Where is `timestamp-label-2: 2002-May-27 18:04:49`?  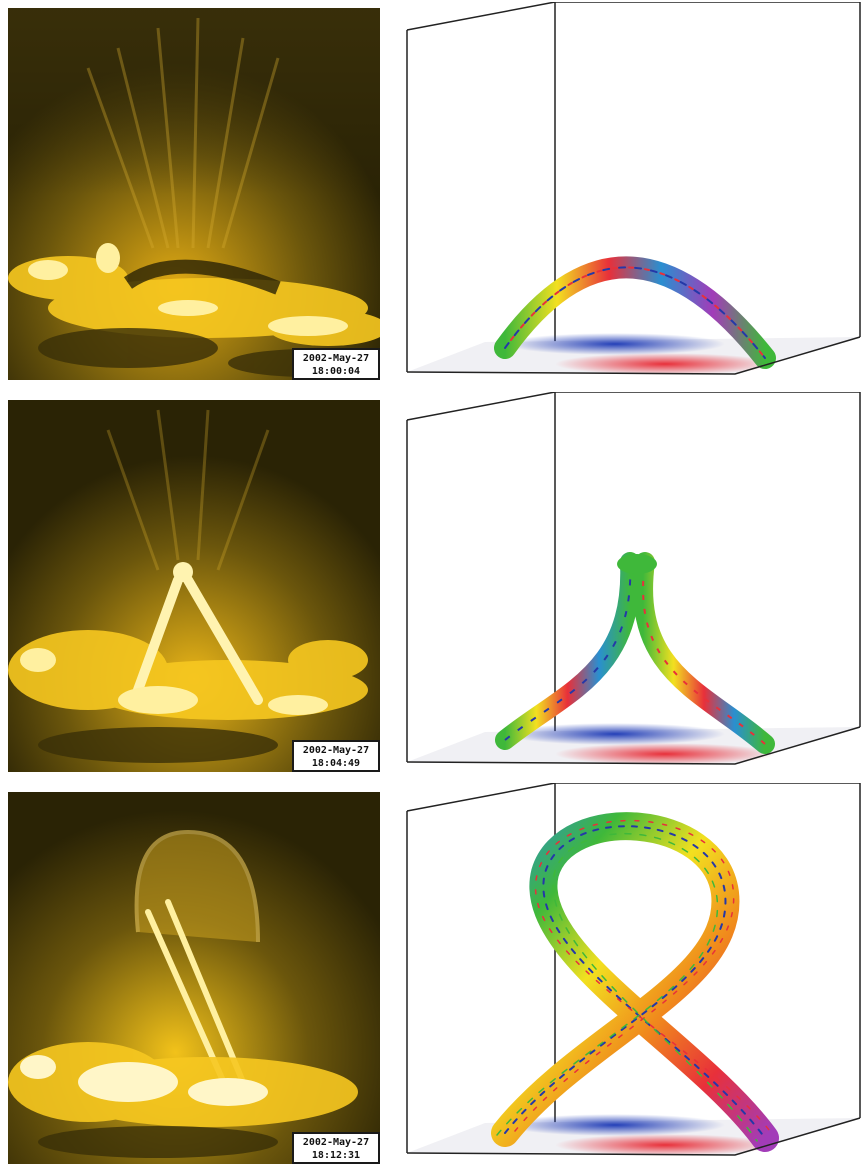 timestamp-label-2: 2002-May-27 18:04:49 is located at coordinates (336, 756).